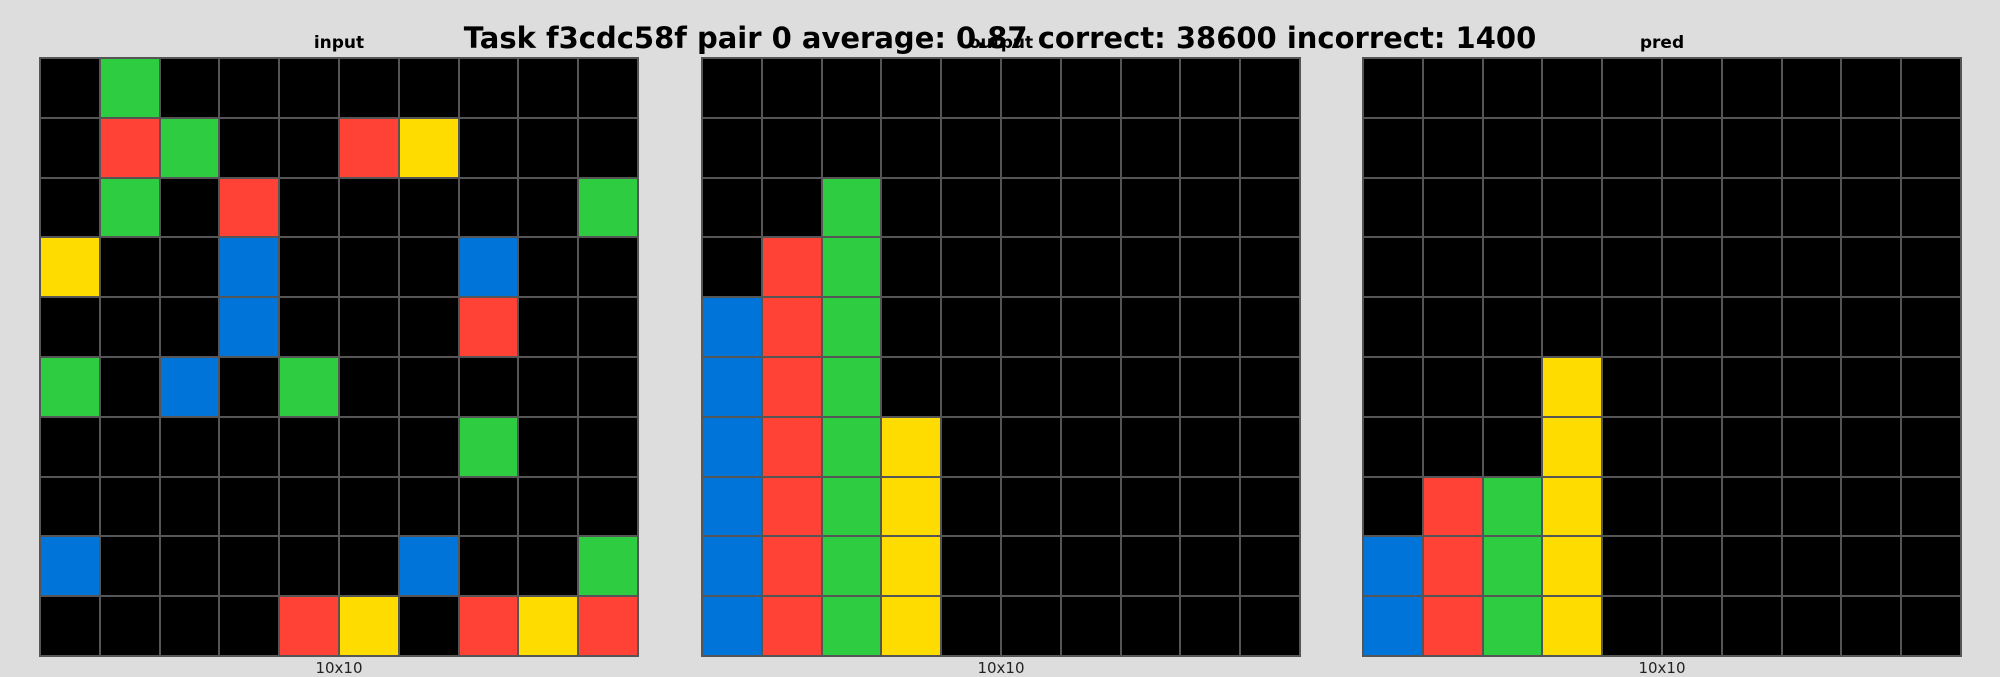 Image resolution: width=2000 pixels, height=677 pixels. Describe the element at coordinates (1662, 668) in the screenshot. I see `pred-size-label: 10x10` at that location.